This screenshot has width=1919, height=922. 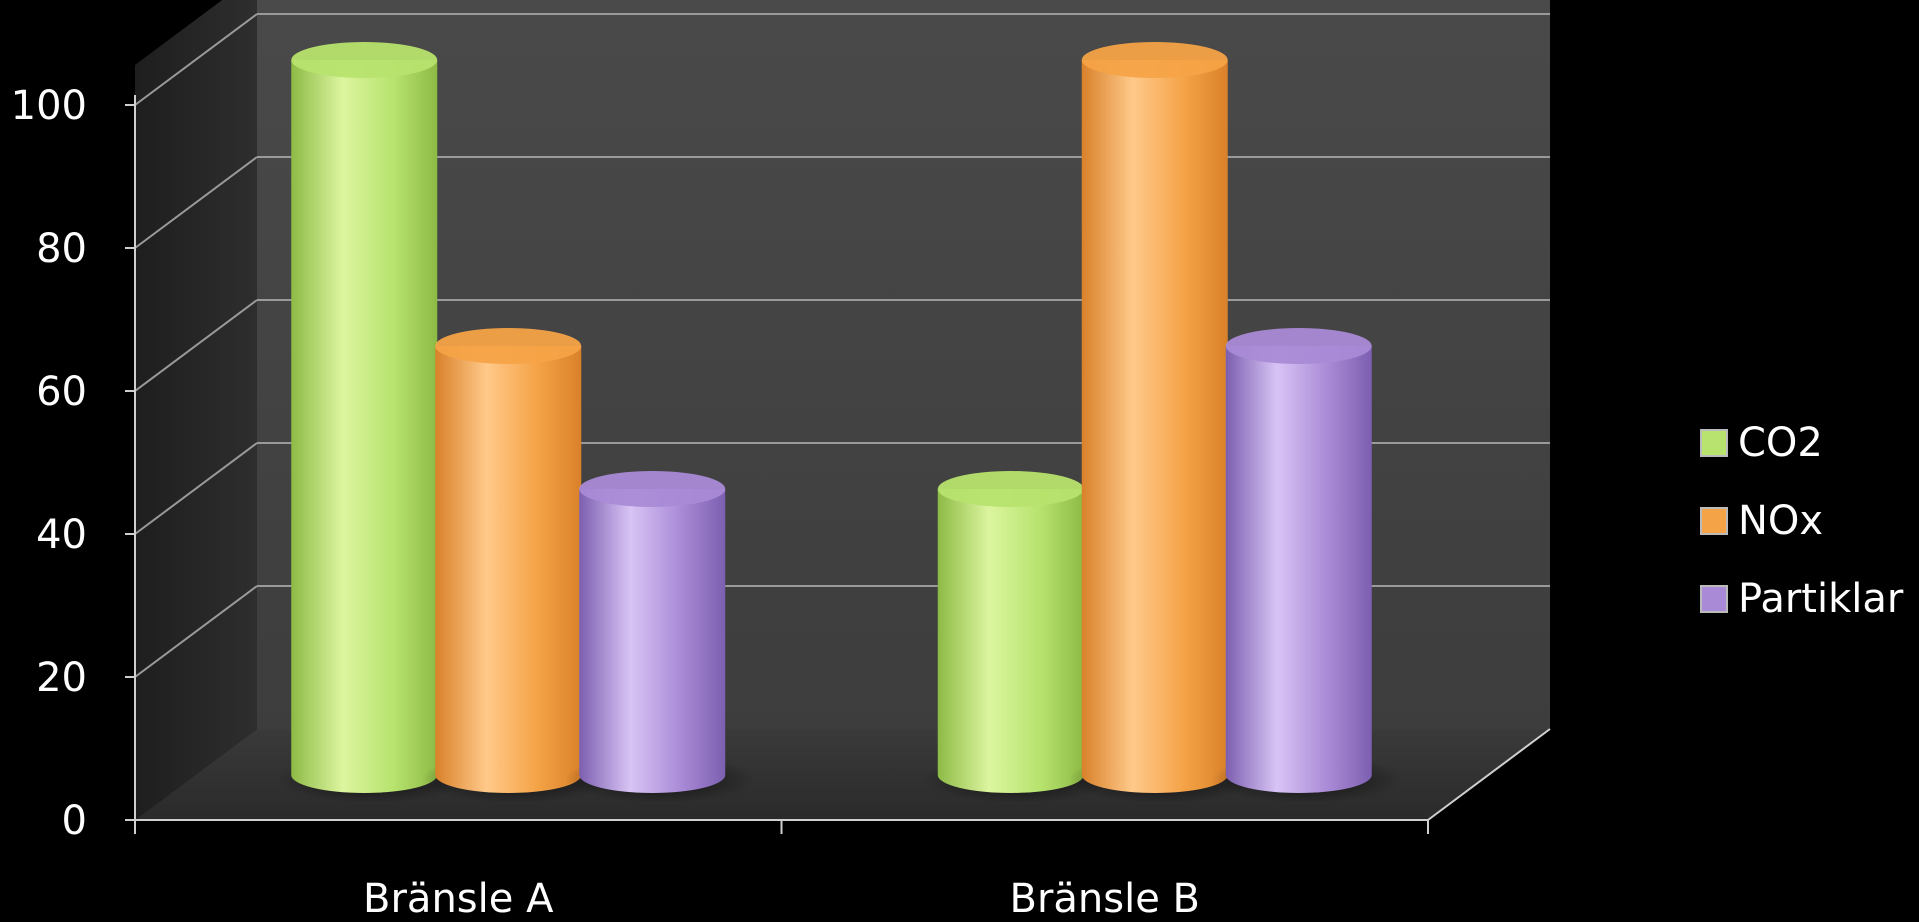 What do you see at coordinates (1821, 599) in the screenshot?
I see `legend-label: Partiklar` at bounding box center [1821, 599].